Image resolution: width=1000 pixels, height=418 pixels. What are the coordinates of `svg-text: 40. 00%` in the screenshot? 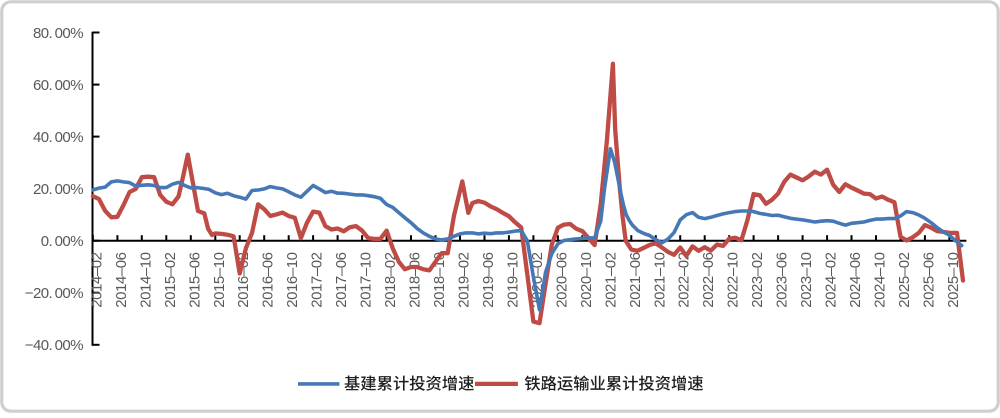 It's located at (58, 137).